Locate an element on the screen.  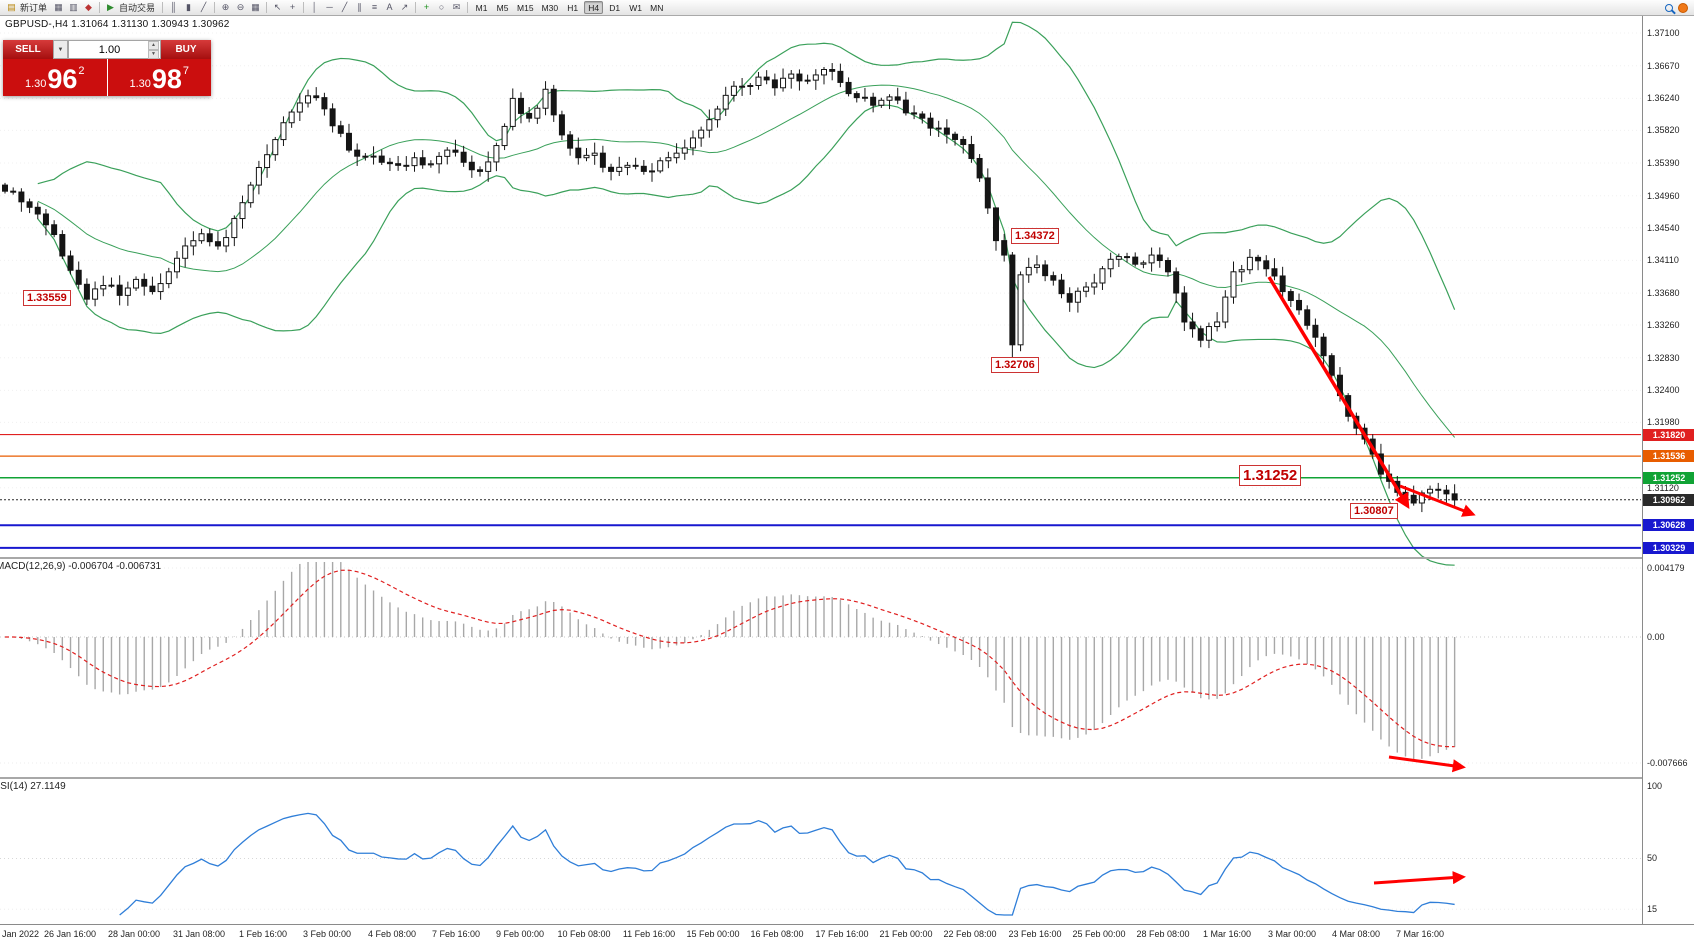
time-axis-label: 25 Feb 00:00 is located at coordinates (1099, 934).